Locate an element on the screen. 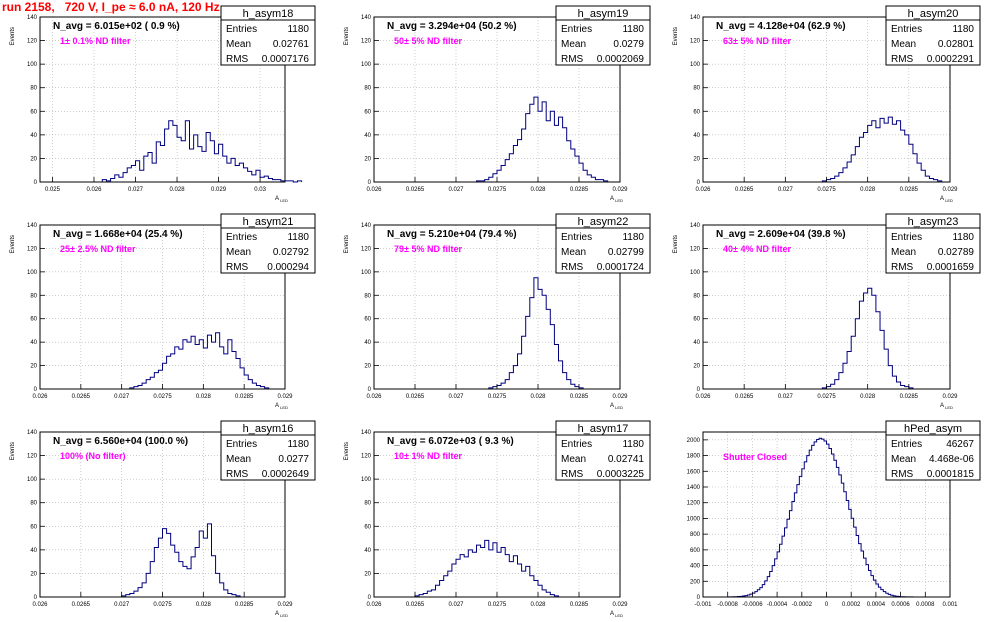 This screenshot has height=622, width=996. y-tick-label: 1600 is located at coordinates (694, 472).